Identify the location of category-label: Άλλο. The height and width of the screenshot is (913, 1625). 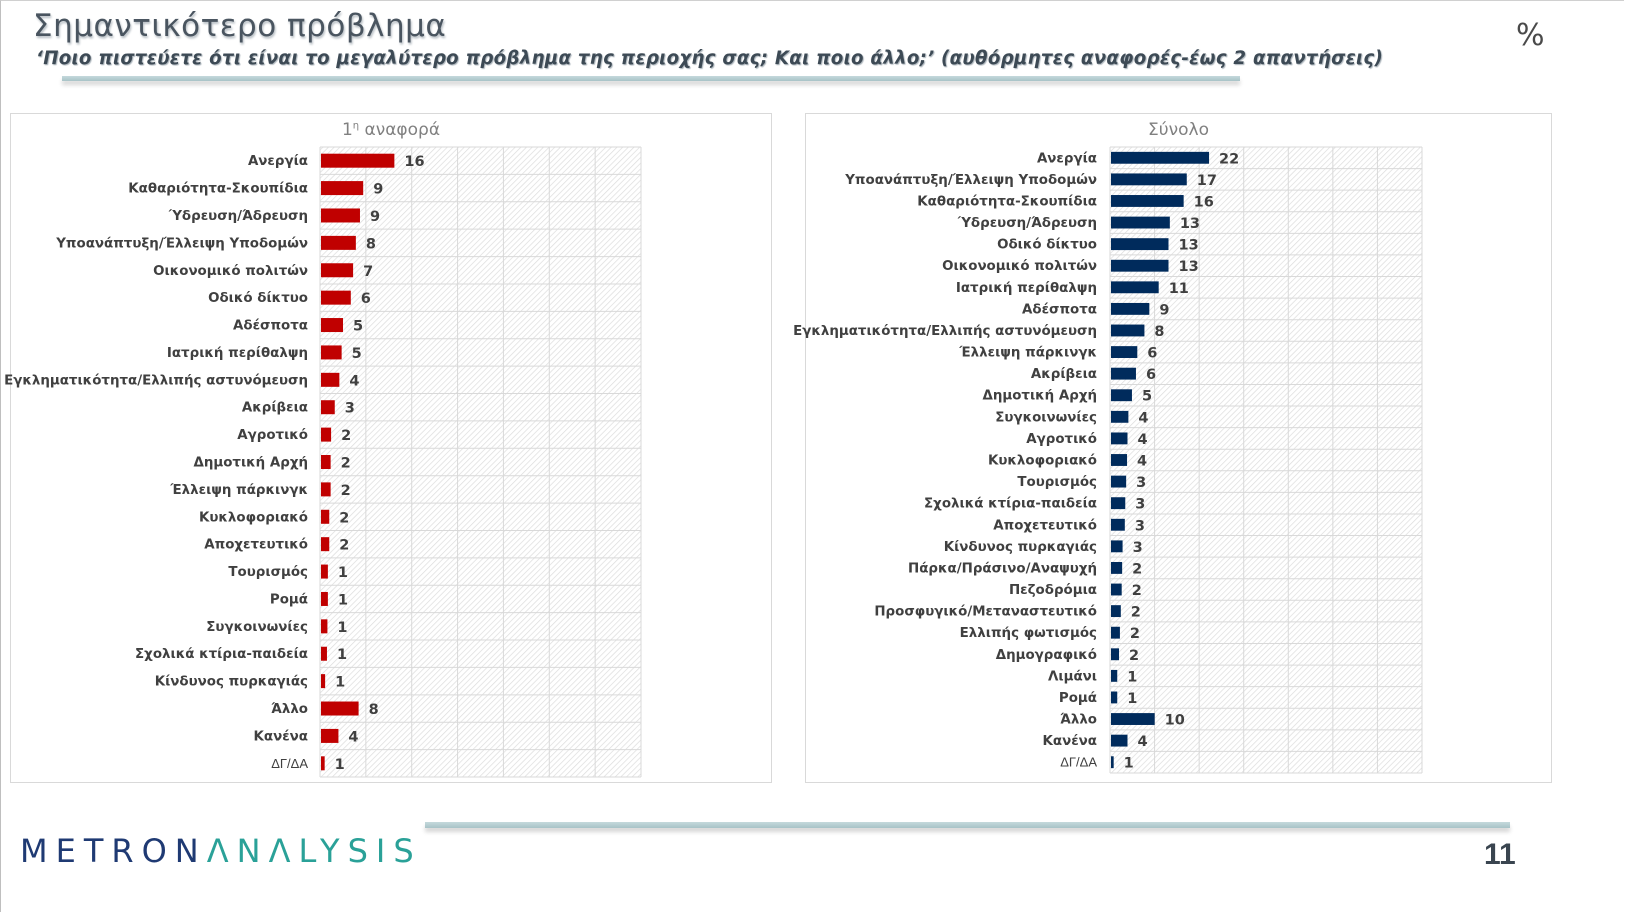
(1078, 720).